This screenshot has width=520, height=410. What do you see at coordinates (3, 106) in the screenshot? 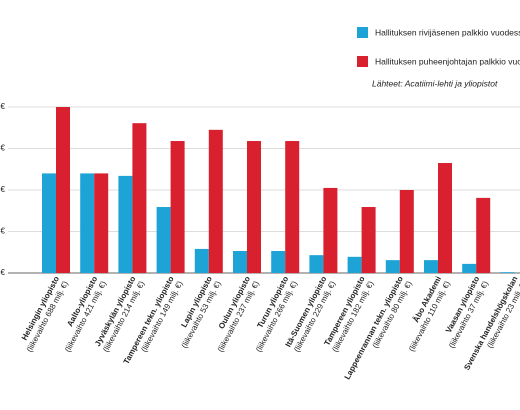
I see `y-tick-label: 40 000 €` at bounding box center [3, 106].